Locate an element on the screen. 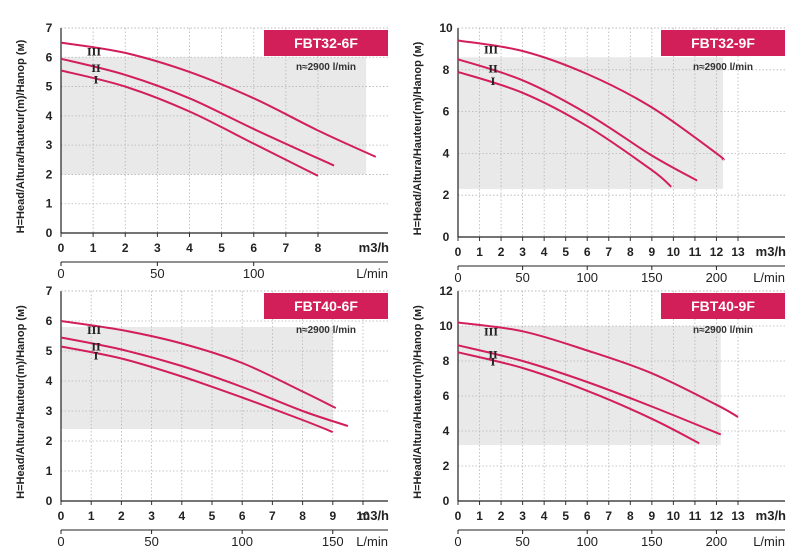 The width and height of the screenshot is (800, 556). y-tick-label: 8 is located at coordinates (446, 361).